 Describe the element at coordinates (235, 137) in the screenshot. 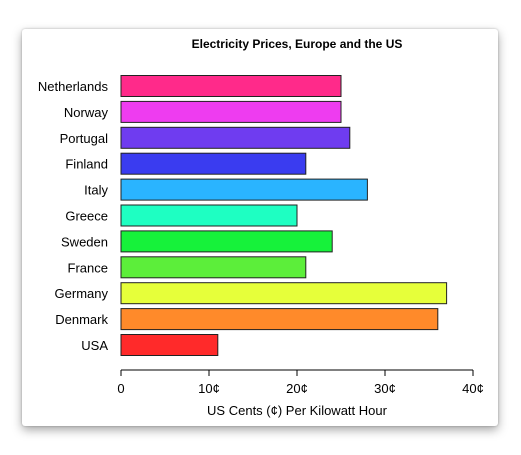

I see `bar-portugal` at that location.